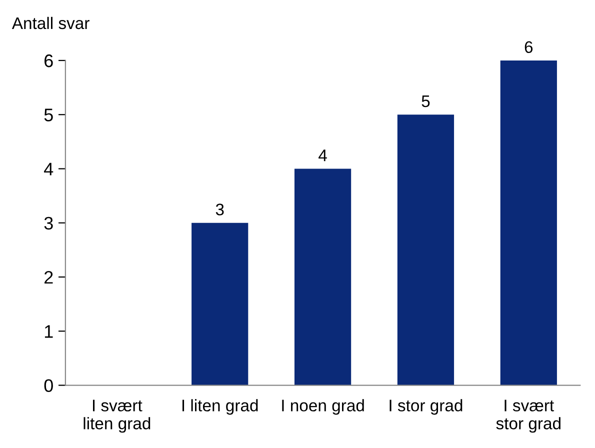 This screenshot has height=448, width=595. I want to click on y-tick-label: 6, so click(48, 61).